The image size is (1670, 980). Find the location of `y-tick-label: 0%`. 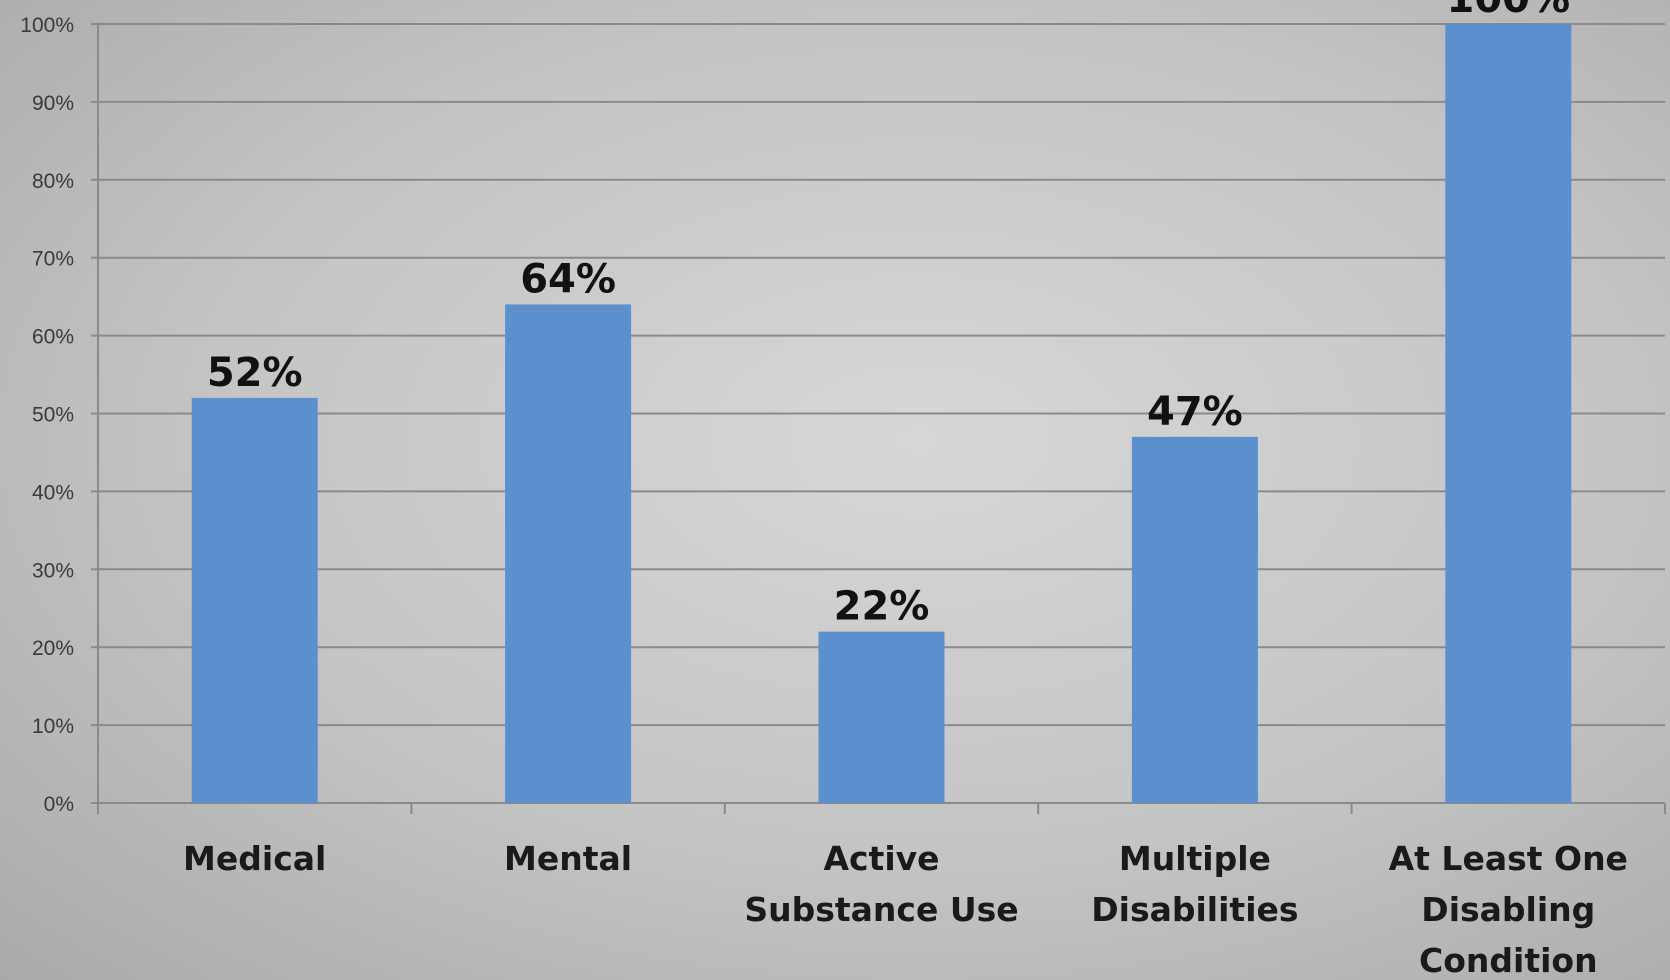

y-tick-label: 0% is located at coordinates (59, 804).